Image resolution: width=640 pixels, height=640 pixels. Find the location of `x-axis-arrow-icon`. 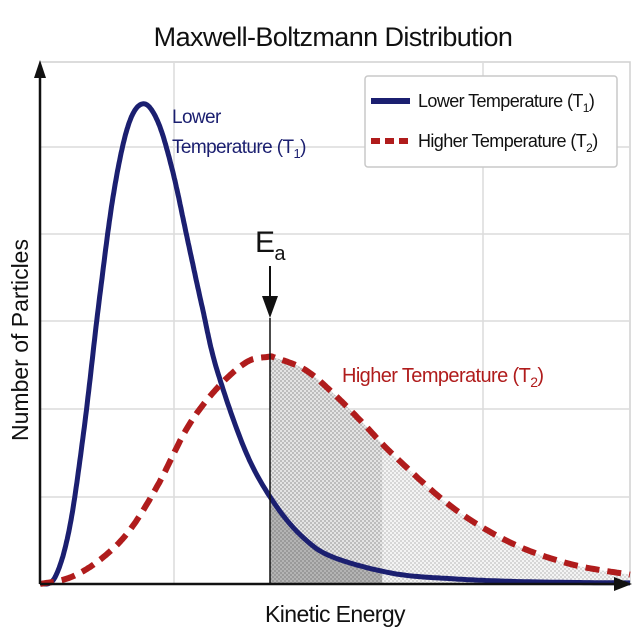

x-axis-arrow-icon is located at coordinates (623, 584).